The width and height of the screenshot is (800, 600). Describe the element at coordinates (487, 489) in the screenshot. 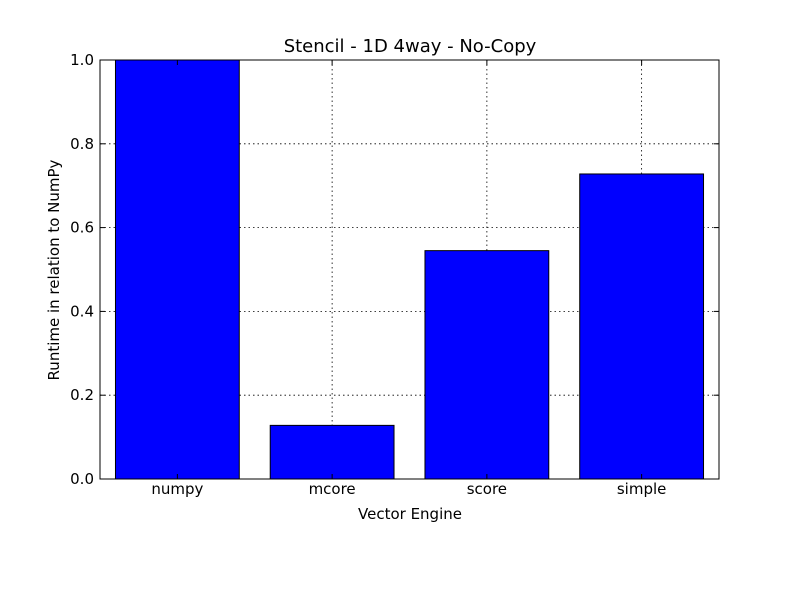

I see `x-tick-label: score` at that location.